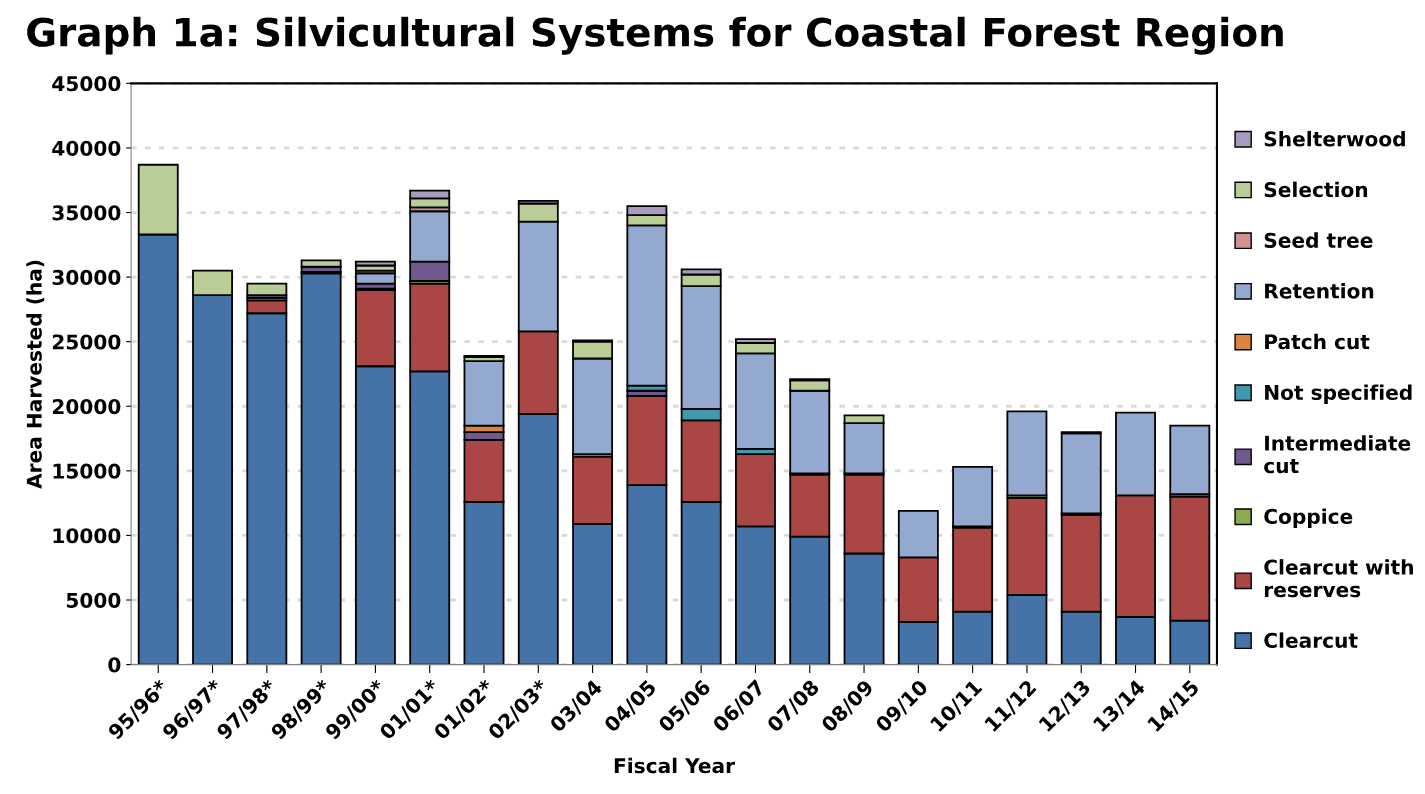  What do you see at coordinates (86, 84) in the screenshot?
I see `y-tick-label: 45000` at bounding box center [86, 84].